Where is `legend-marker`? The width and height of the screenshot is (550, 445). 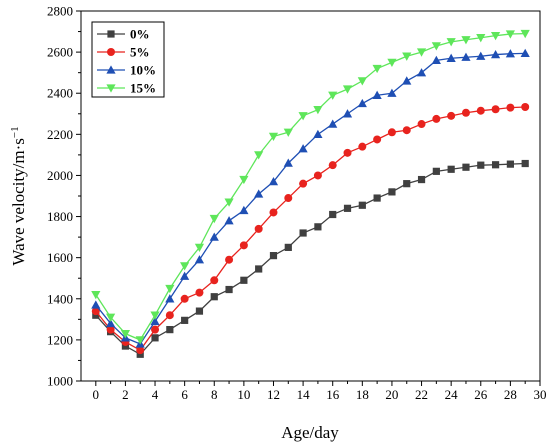
legend-marker is located at coordinates (111, 52).